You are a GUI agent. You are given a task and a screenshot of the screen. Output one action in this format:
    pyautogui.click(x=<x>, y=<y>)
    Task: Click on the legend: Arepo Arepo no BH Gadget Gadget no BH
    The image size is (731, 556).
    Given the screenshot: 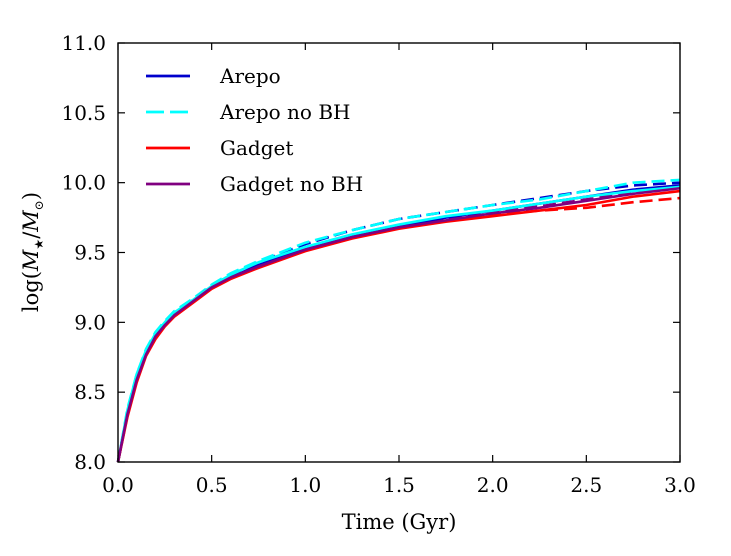 What is the action you would take?
    pyautogui.click(x=254, y=130)
    